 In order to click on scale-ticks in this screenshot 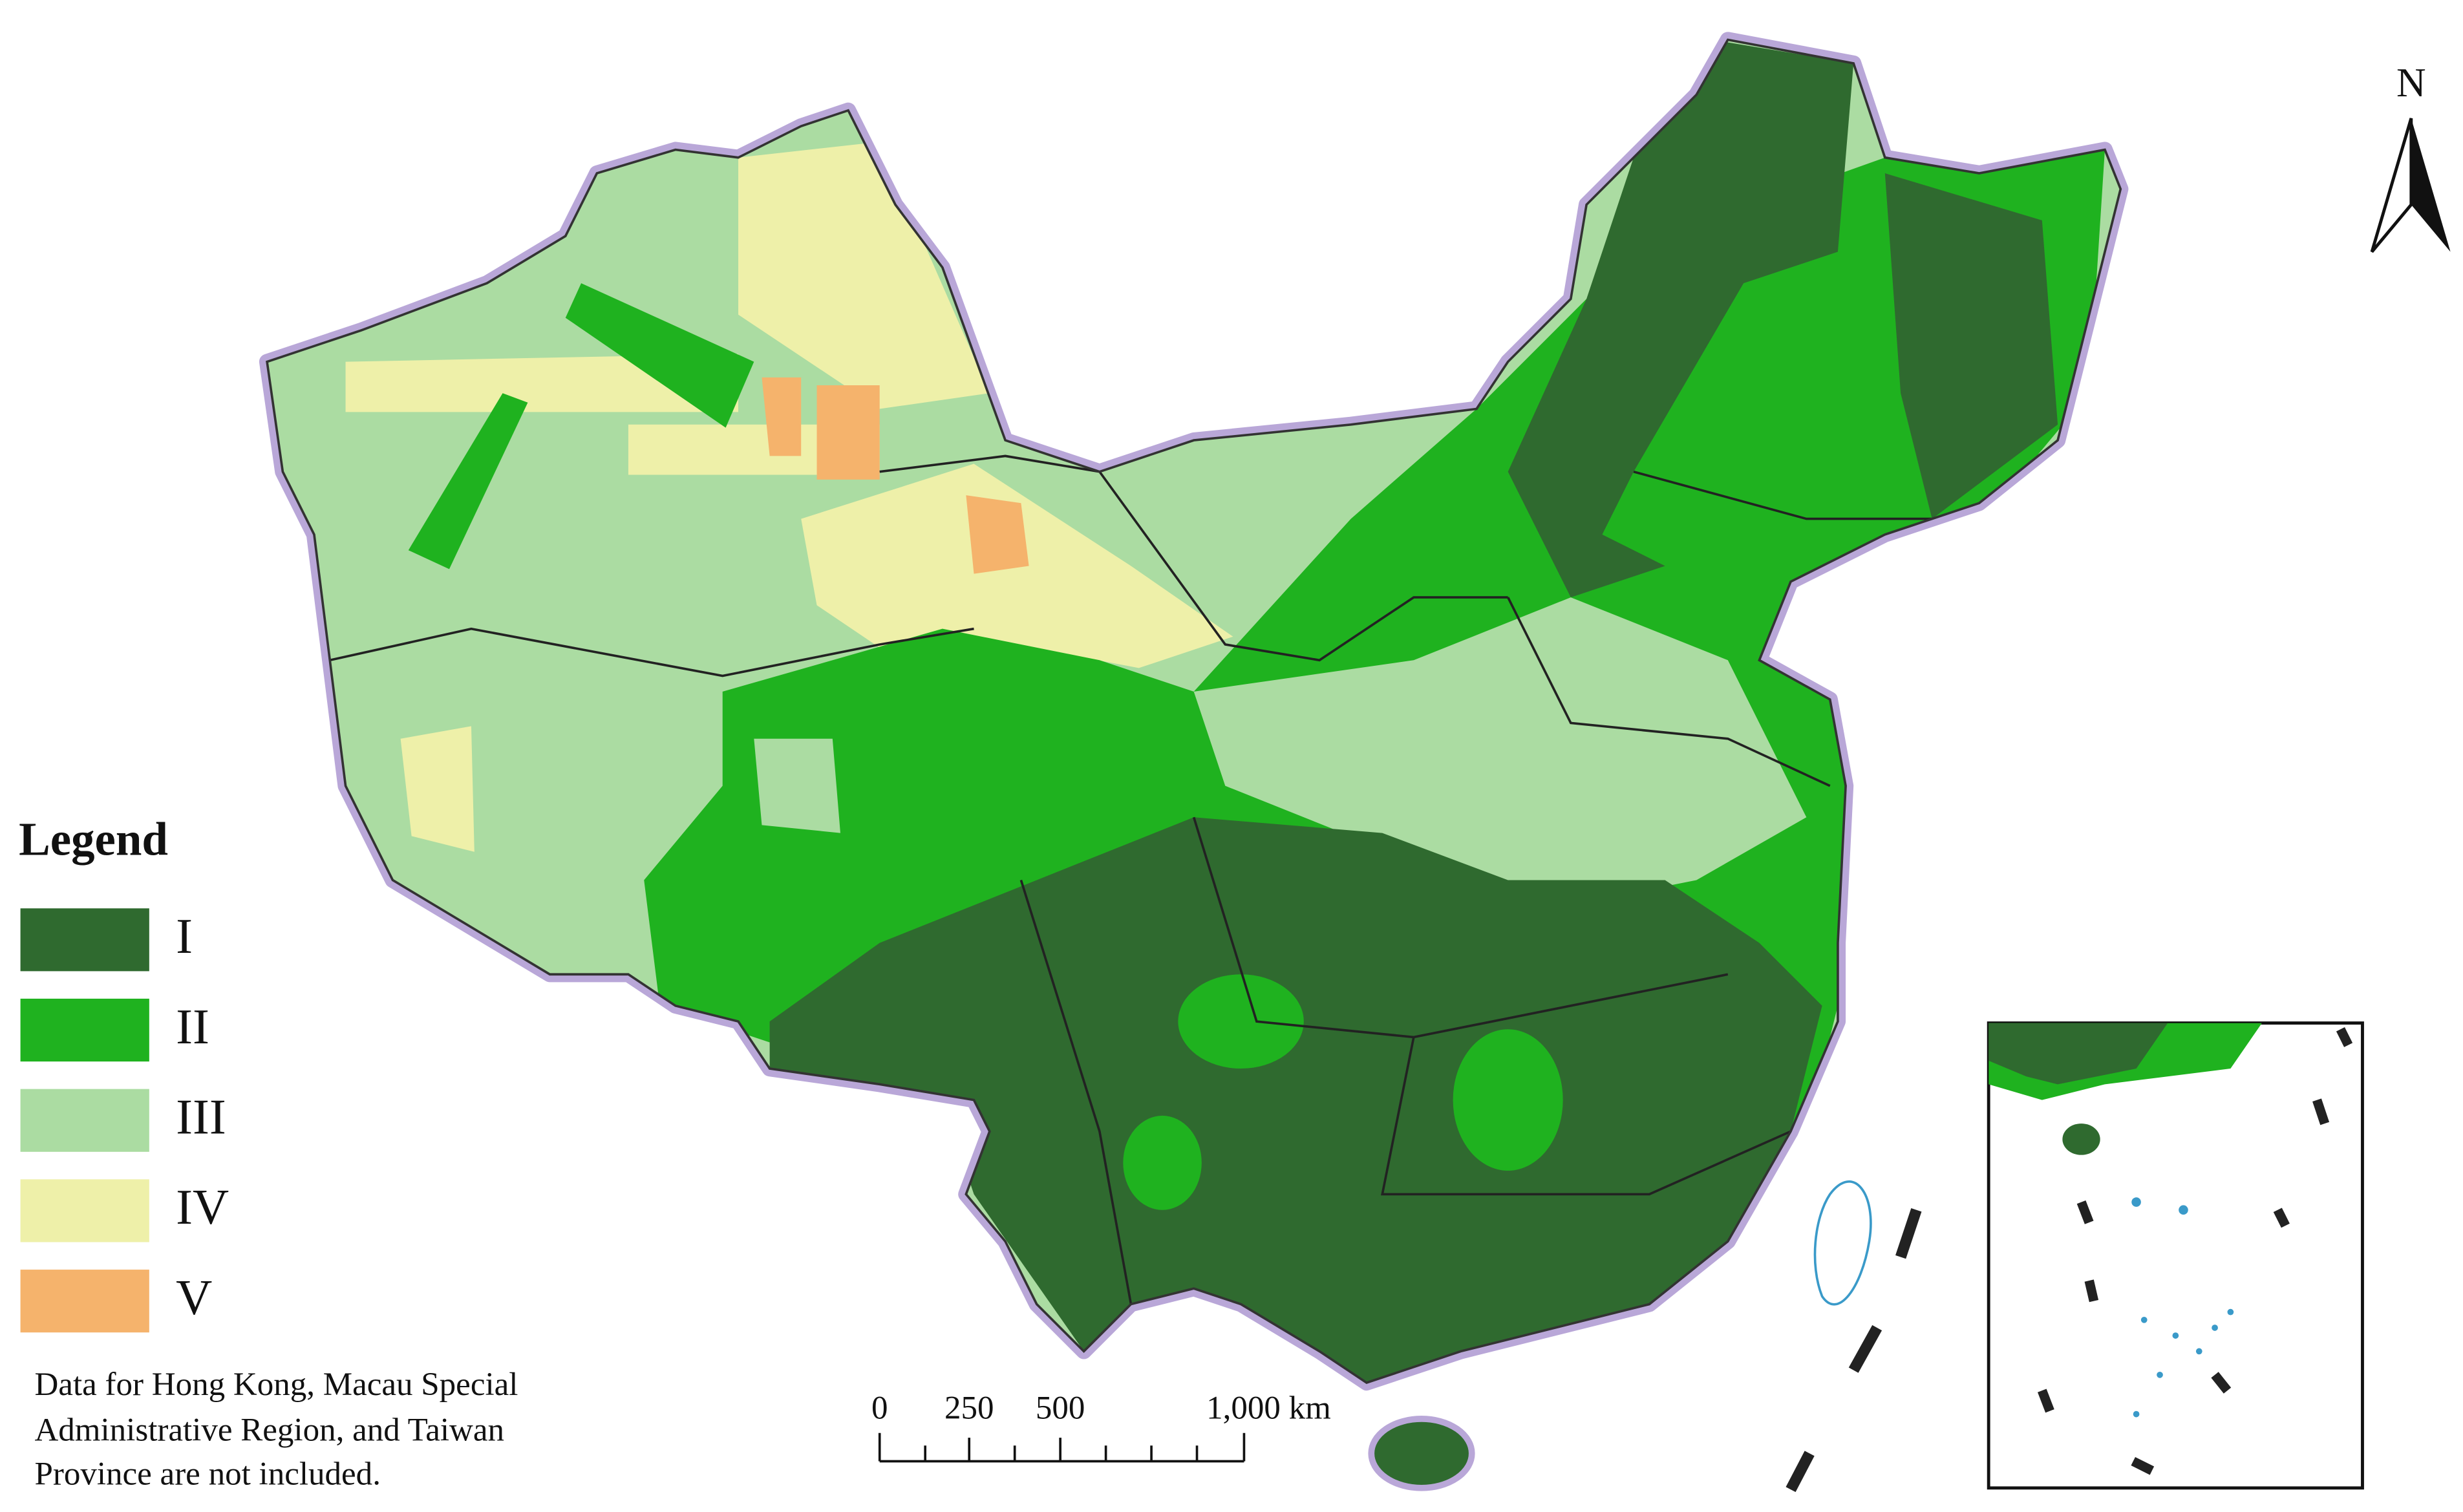, I will do `click(1062, 1447)`.